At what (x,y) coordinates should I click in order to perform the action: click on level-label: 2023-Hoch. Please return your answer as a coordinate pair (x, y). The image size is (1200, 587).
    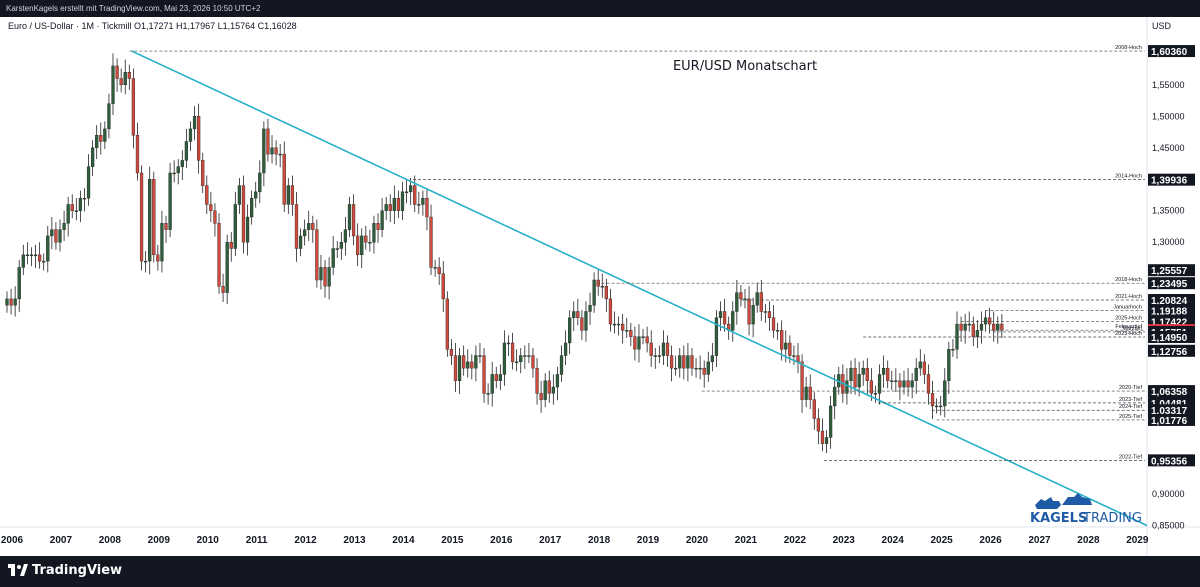
    Looking at the image, I should click on (1128, 334).